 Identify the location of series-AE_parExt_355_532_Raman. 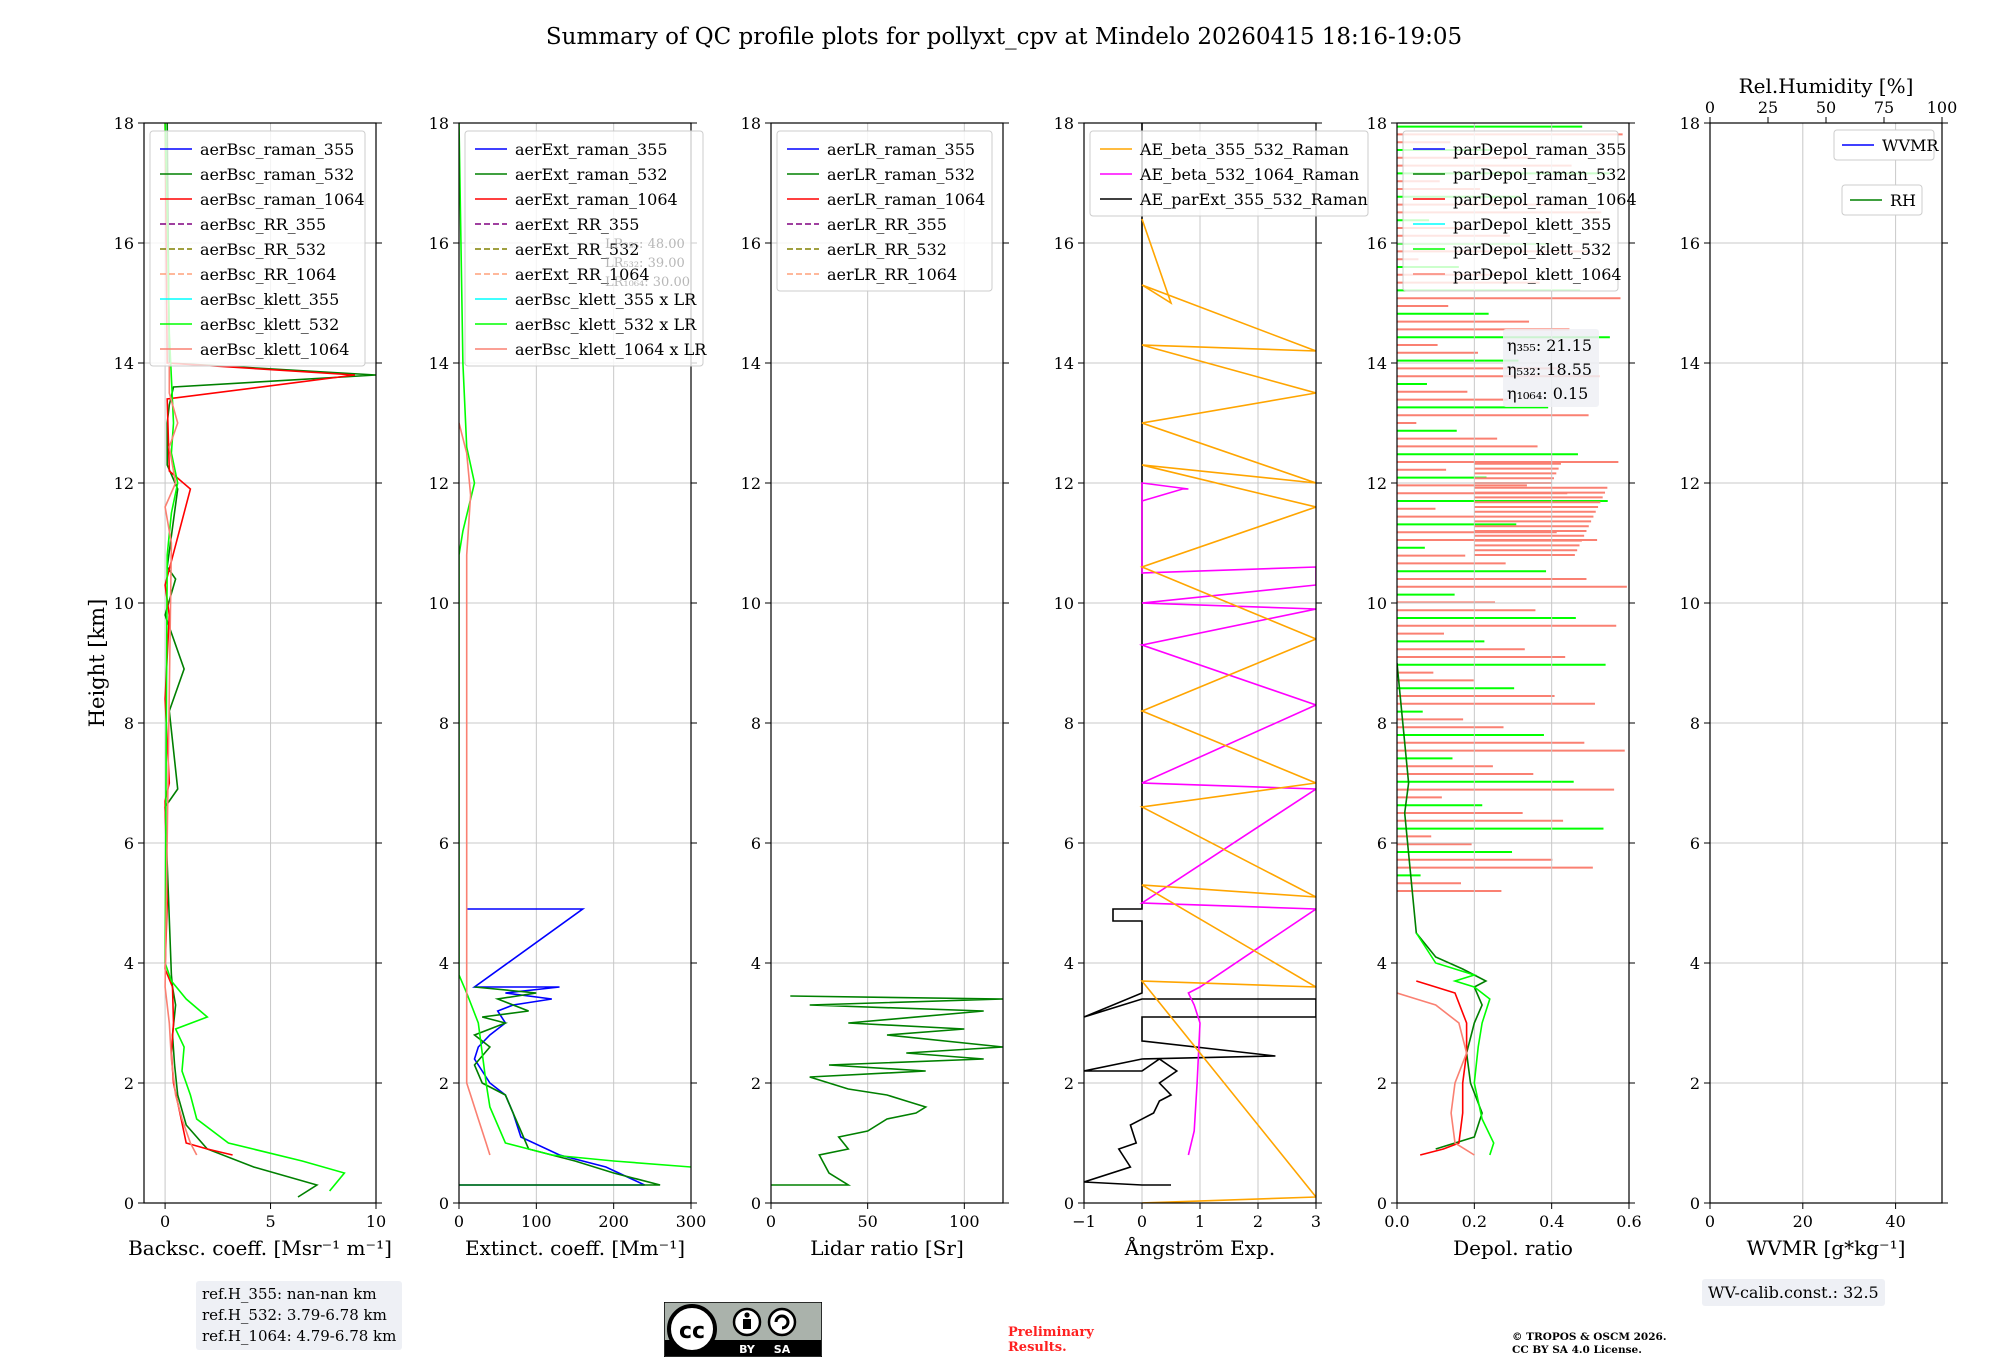
(1200, 654).